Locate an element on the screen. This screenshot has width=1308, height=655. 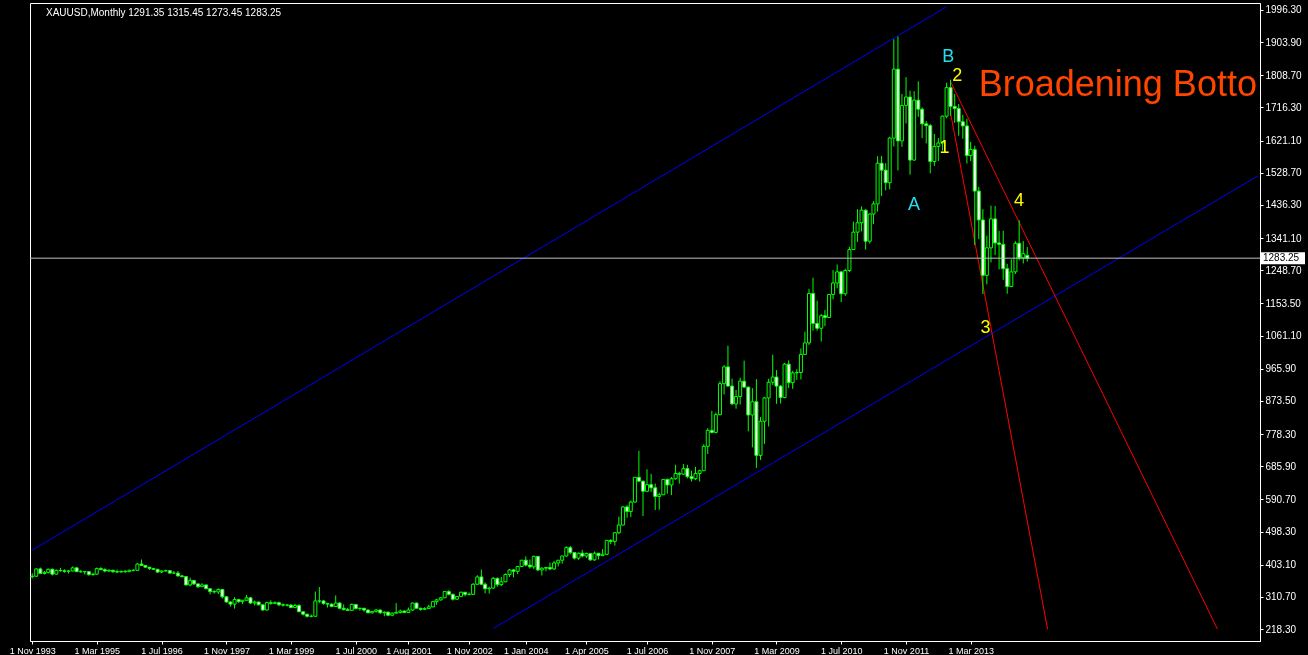
x-tick-label: 1 Nov 2002 is located at coordinates (469, 650).